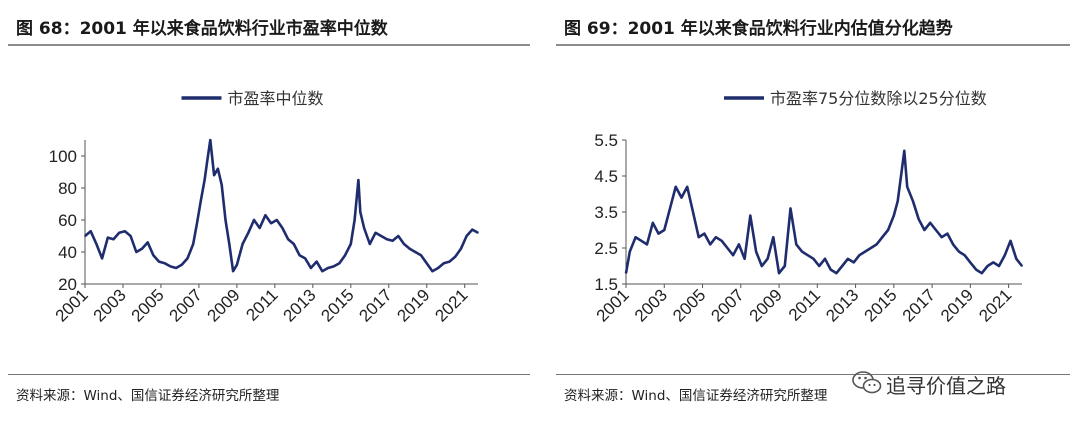 This screenshot has width=1080, height=432. Describe the element at coordinates (606, 284) in the screenshot. I see `y-tick-label: 1.5` at that location.